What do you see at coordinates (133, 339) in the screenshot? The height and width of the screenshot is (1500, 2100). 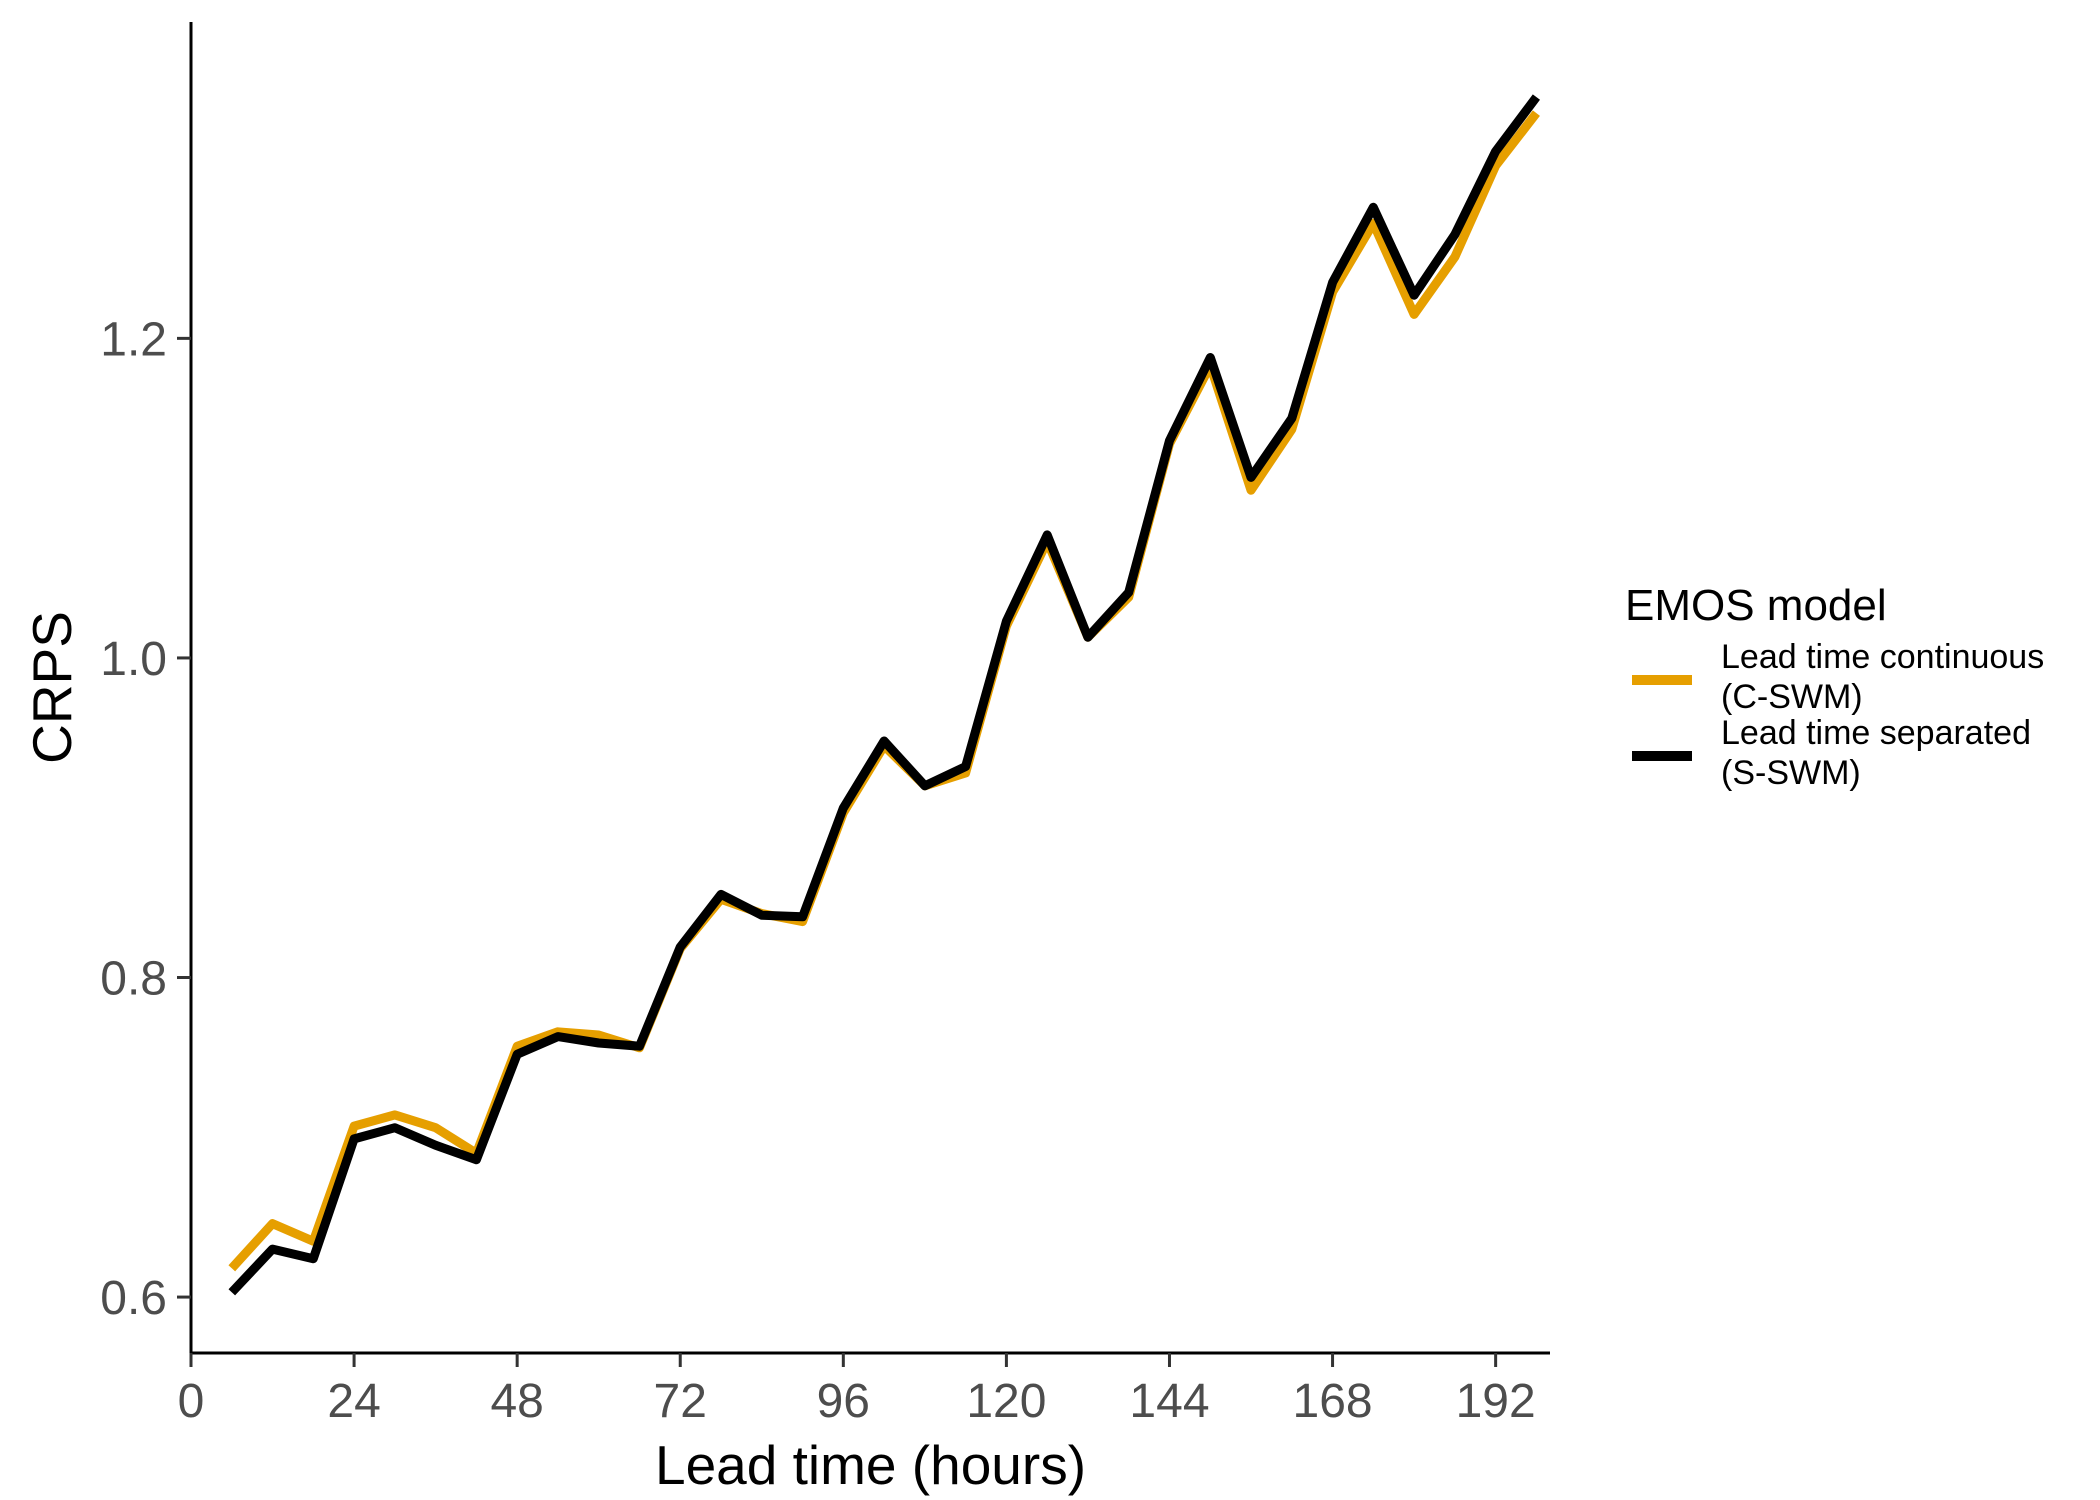 I see `y-tick-label: 1.2` at bounding box center [133, 339].